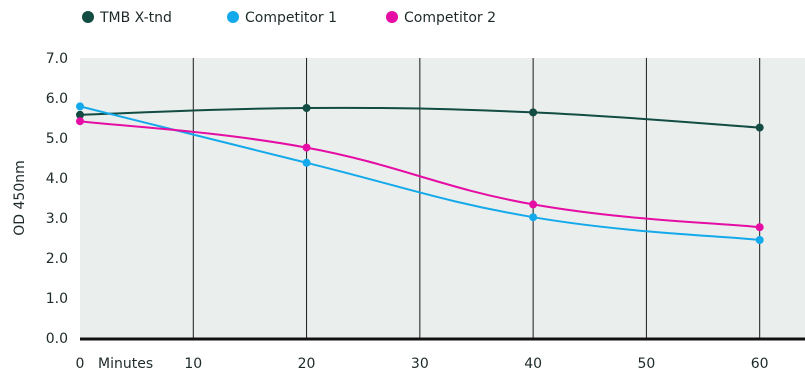 The height and width of the screenshot is (374, 805). I want to click on y-axis-title: OD 450nm, so click(20, 197).